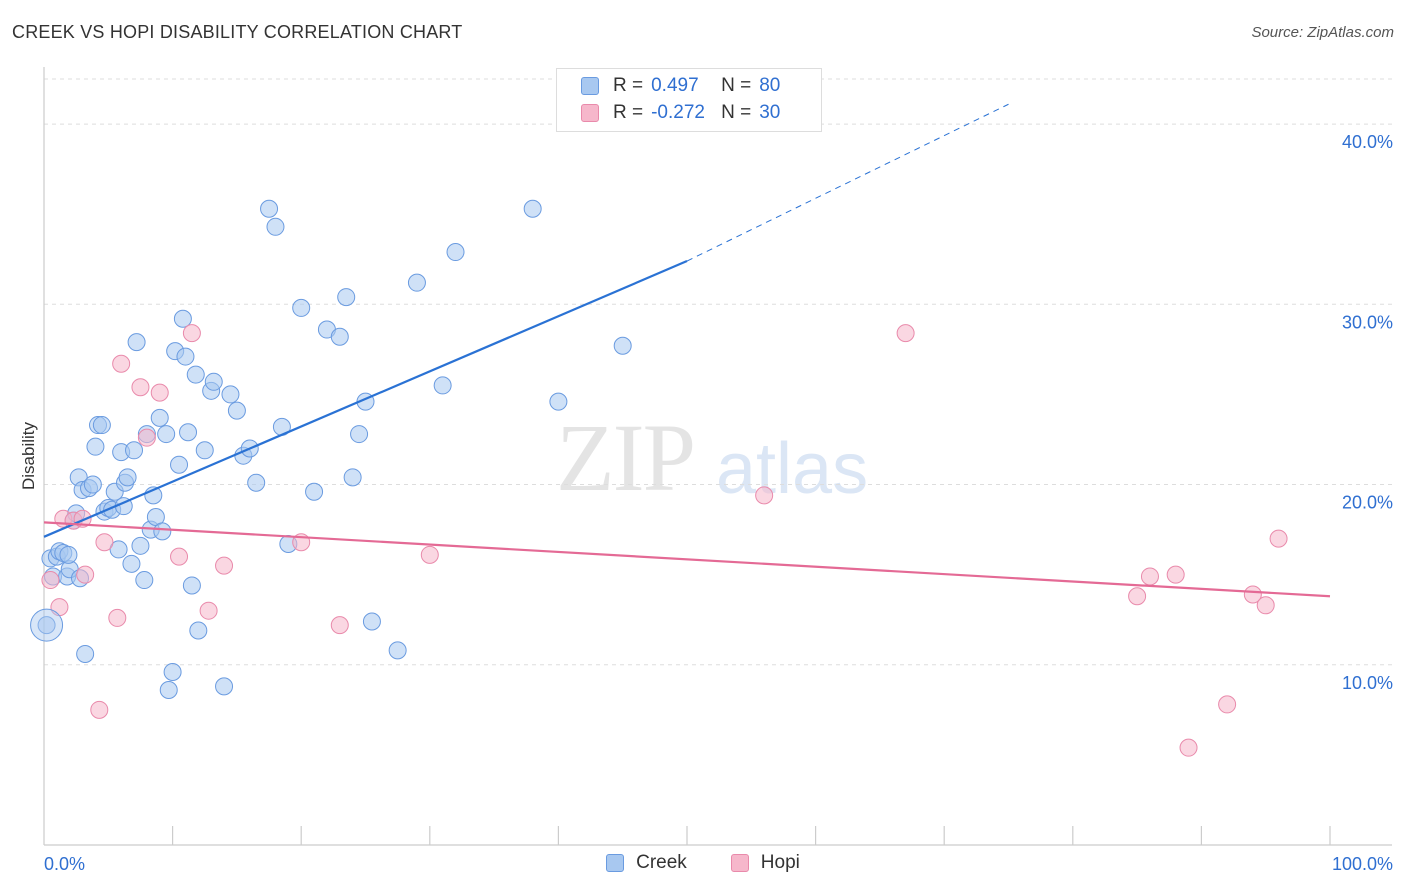 This screenshot has width=1406, height=892. I want to click on n-label: N =, so click(736, 85).